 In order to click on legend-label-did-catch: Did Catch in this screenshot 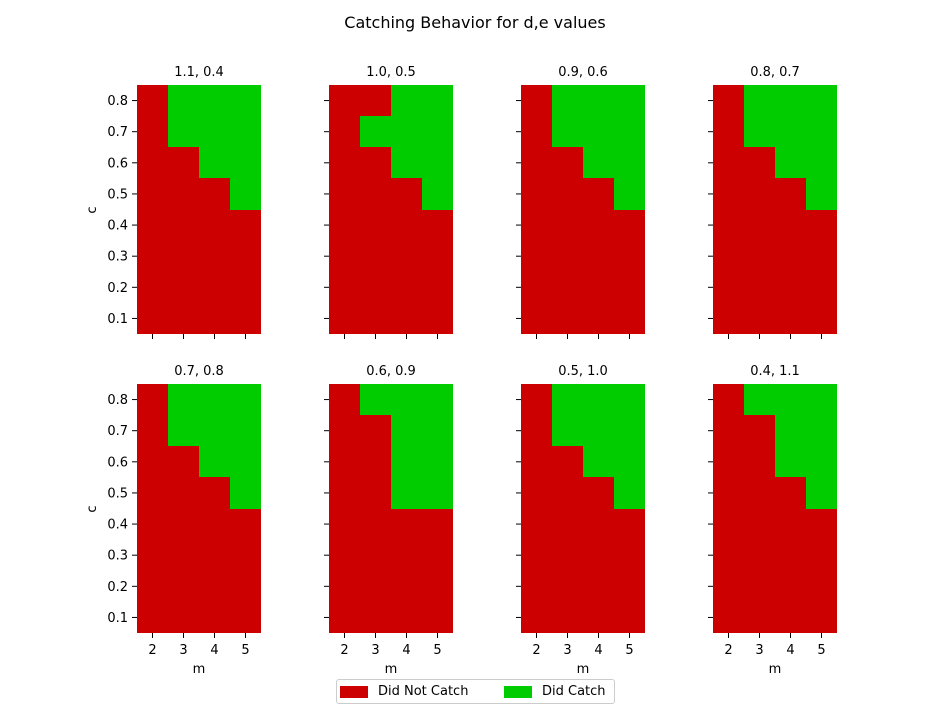, I will do `click(574, 691)`.